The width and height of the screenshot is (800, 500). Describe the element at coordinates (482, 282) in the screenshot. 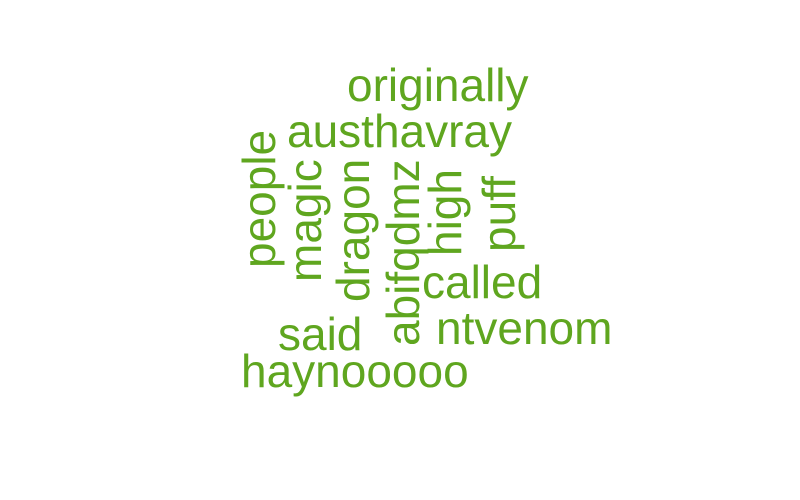

I see `word-called: called` at that location.